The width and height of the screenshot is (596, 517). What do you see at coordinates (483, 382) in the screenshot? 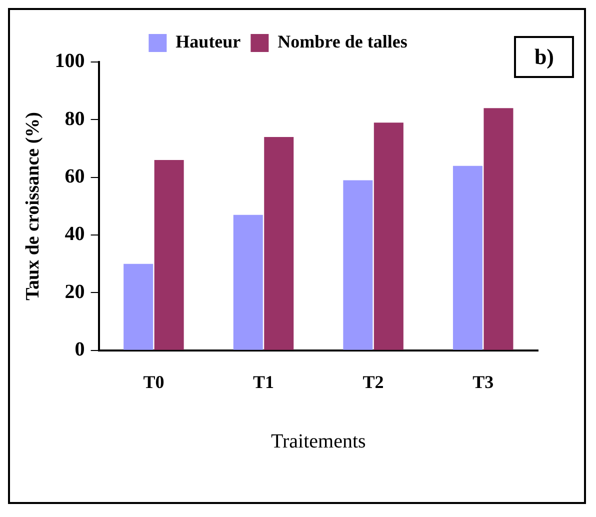
I see `x-tick-label: T3` at bounding box center [483, 382].